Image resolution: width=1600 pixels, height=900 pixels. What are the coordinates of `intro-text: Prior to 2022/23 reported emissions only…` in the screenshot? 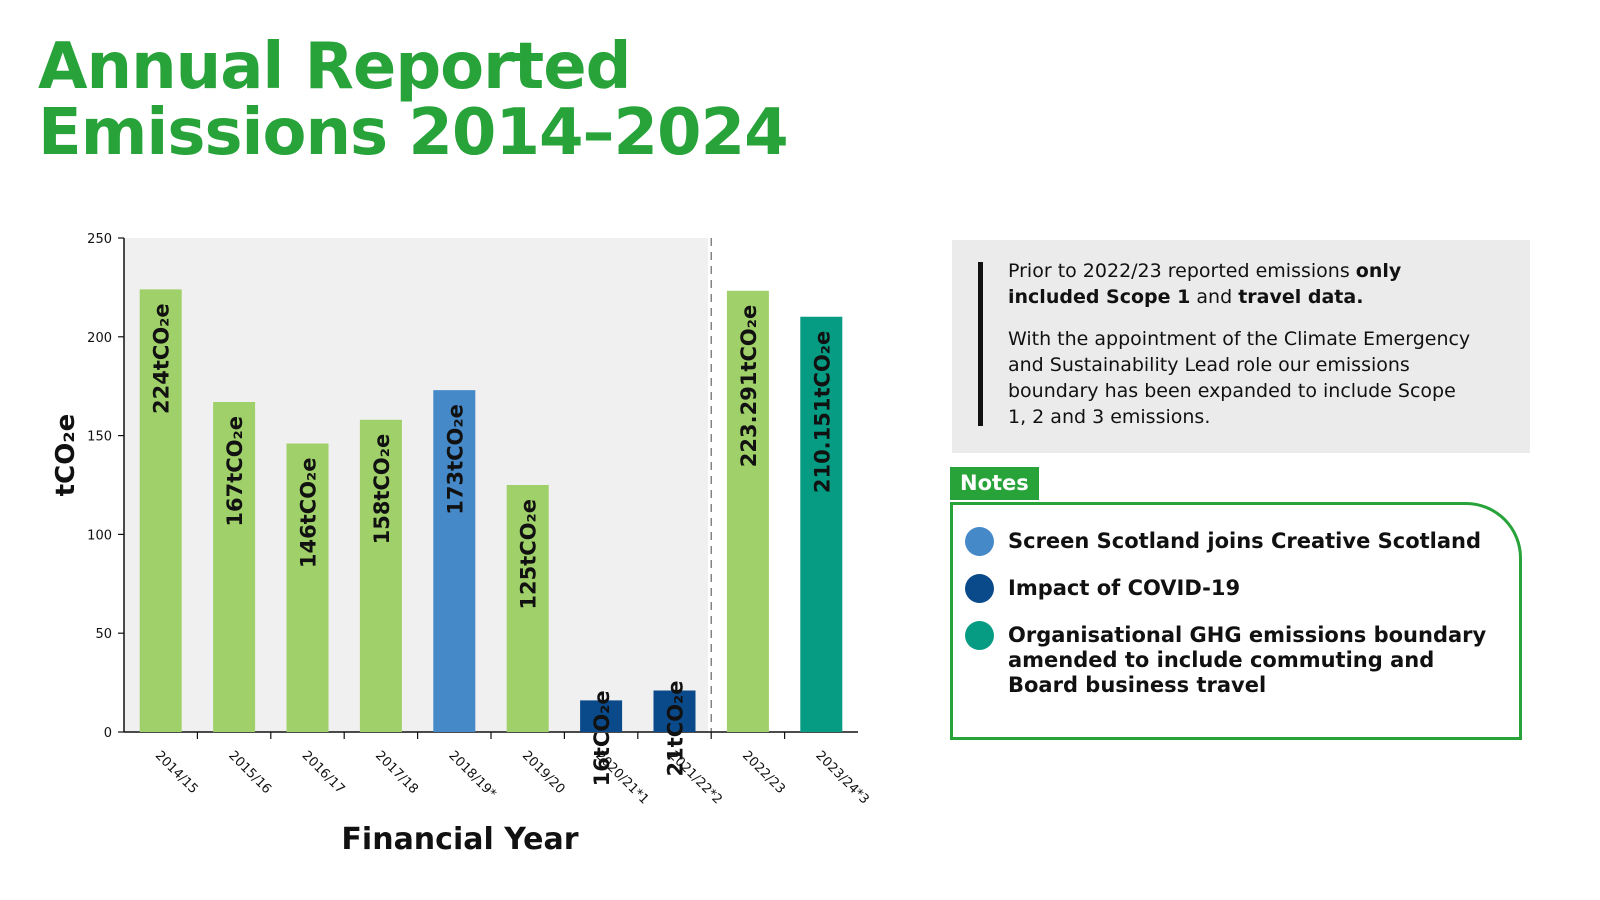 It's located at (1243, 352).